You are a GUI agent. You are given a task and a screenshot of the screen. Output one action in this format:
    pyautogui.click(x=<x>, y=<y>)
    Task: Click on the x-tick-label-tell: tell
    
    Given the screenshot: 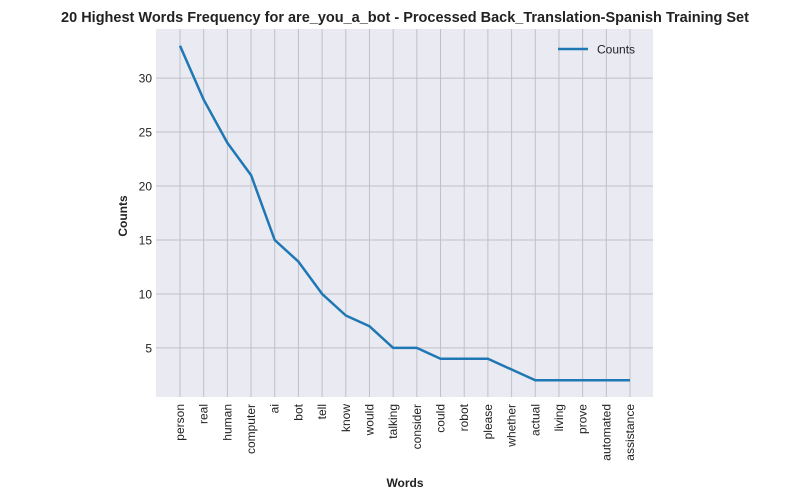 What is the action you would take?
    pyautogui.click(x=322, y=411)
    